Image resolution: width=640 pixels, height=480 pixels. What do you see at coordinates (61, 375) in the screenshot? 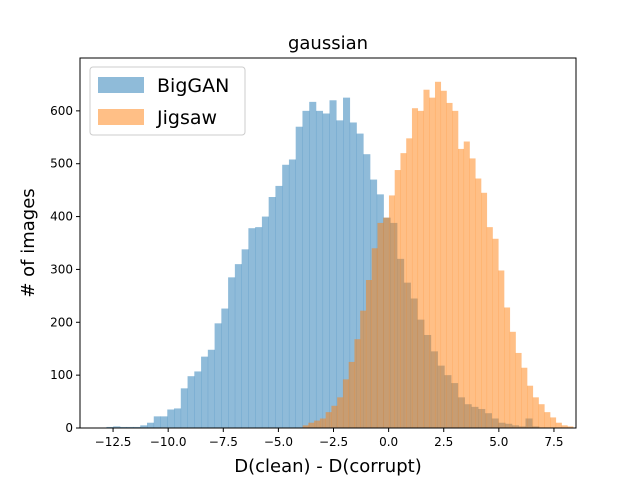
I see `y-tick-label: 100` at bounding box center [61, 375].